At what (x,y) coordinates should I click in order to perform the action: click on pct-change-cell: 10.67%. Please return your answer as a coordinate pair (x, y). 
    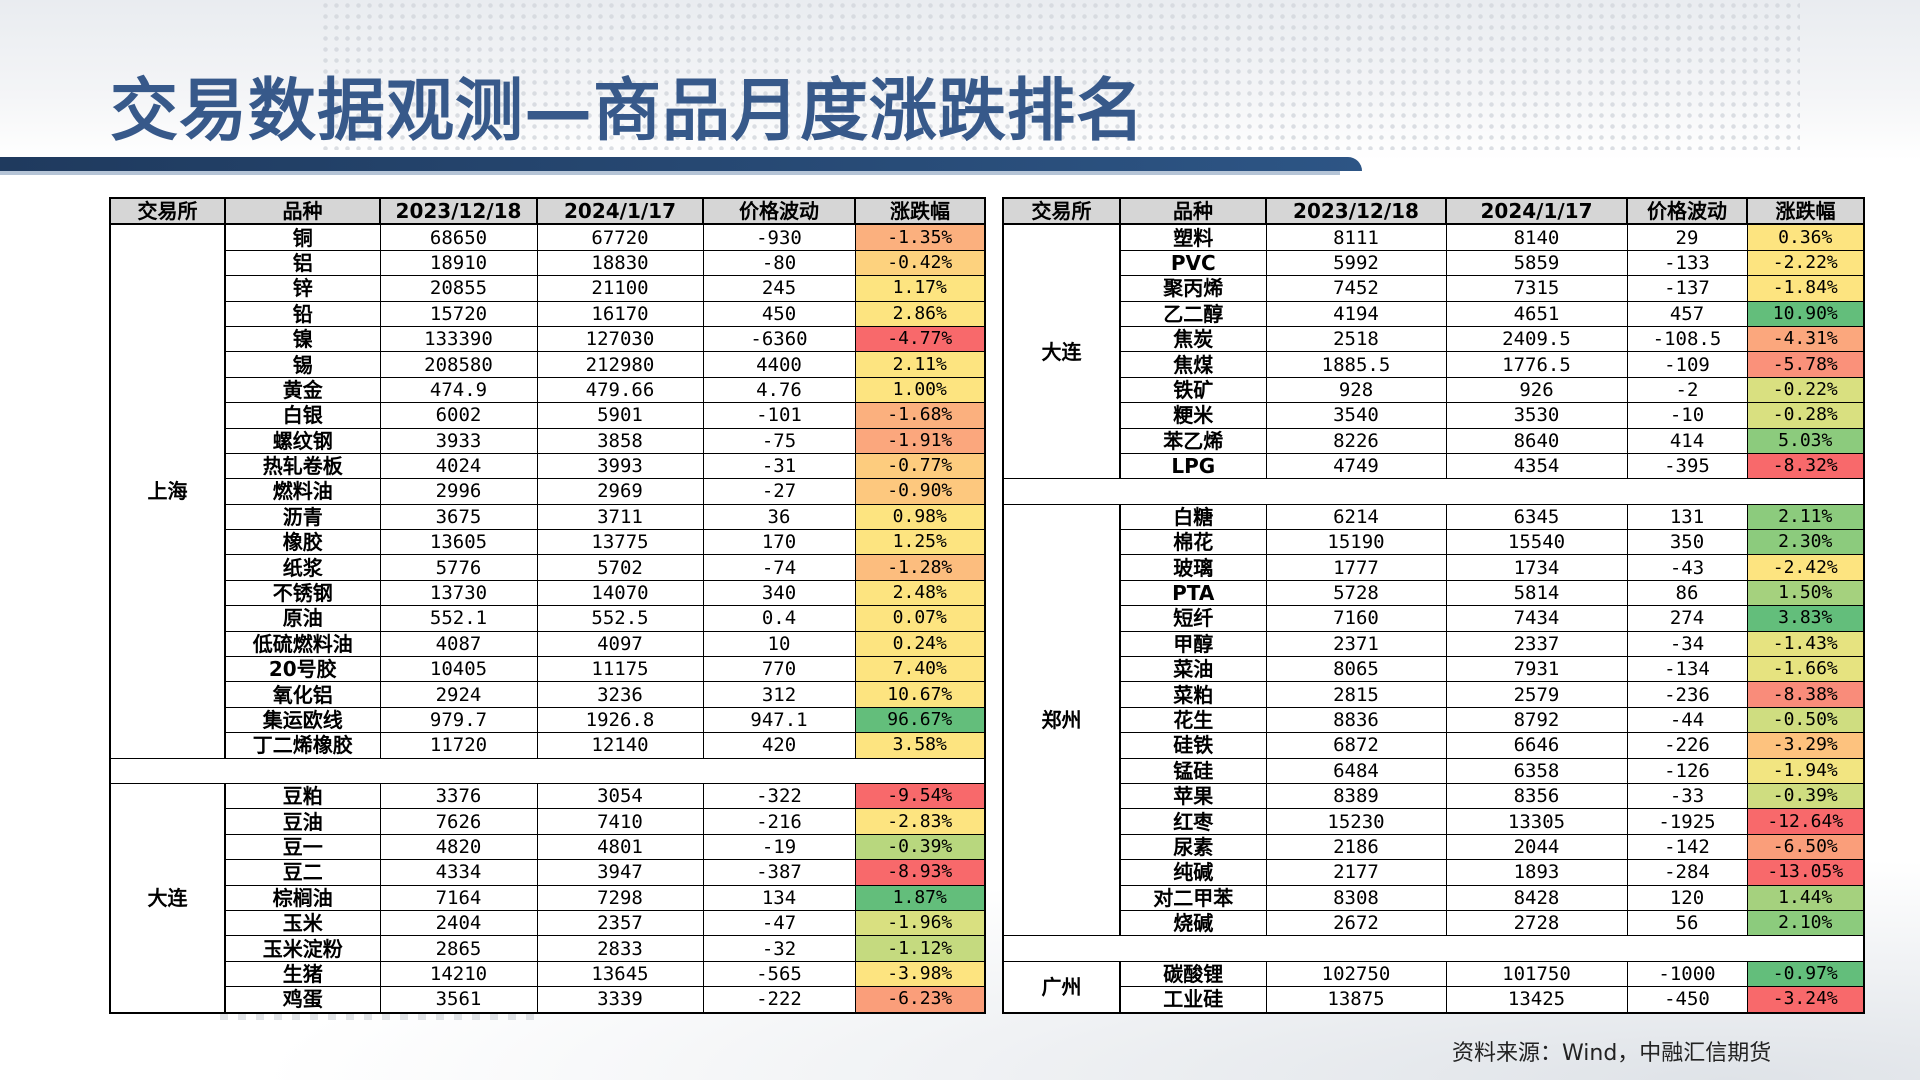
    Looking at the image, I should click on (920, 694).